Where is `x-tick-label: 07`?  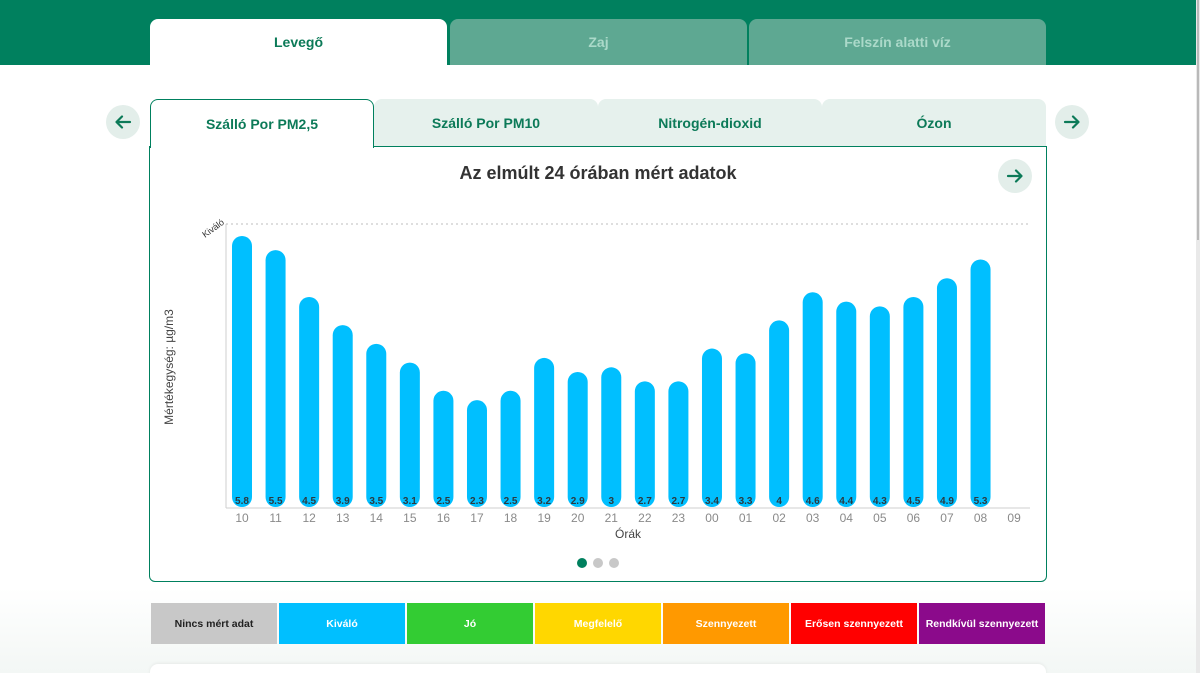 x-tick-label: 07 is located at coordinates (947, 518).